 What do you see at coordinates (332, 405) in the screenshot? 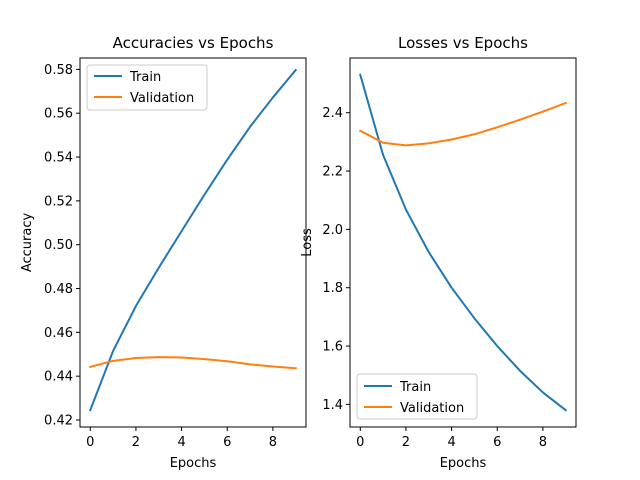
I see `loss-ytick-label: 1.4` at bounding box center [332, 405].